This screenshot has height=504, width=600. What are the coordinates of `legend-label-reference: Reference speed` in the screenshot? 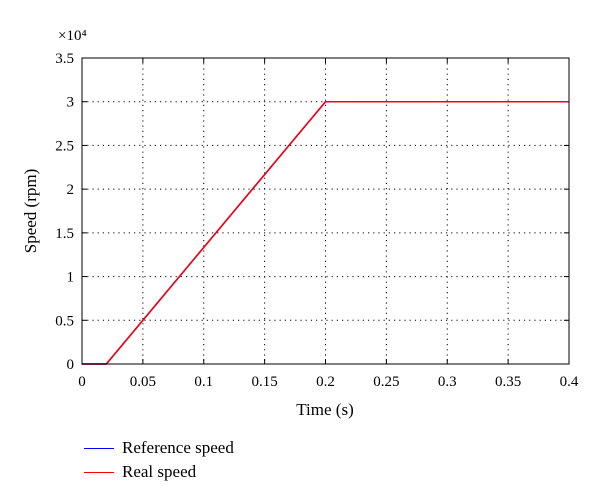 It's located at (178, 447).